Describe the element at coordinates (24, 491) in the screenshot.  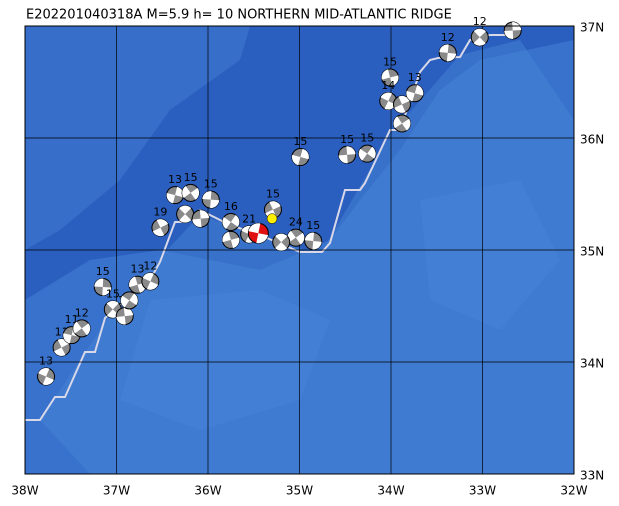
I see `x-tick-label: 38W` at that location.